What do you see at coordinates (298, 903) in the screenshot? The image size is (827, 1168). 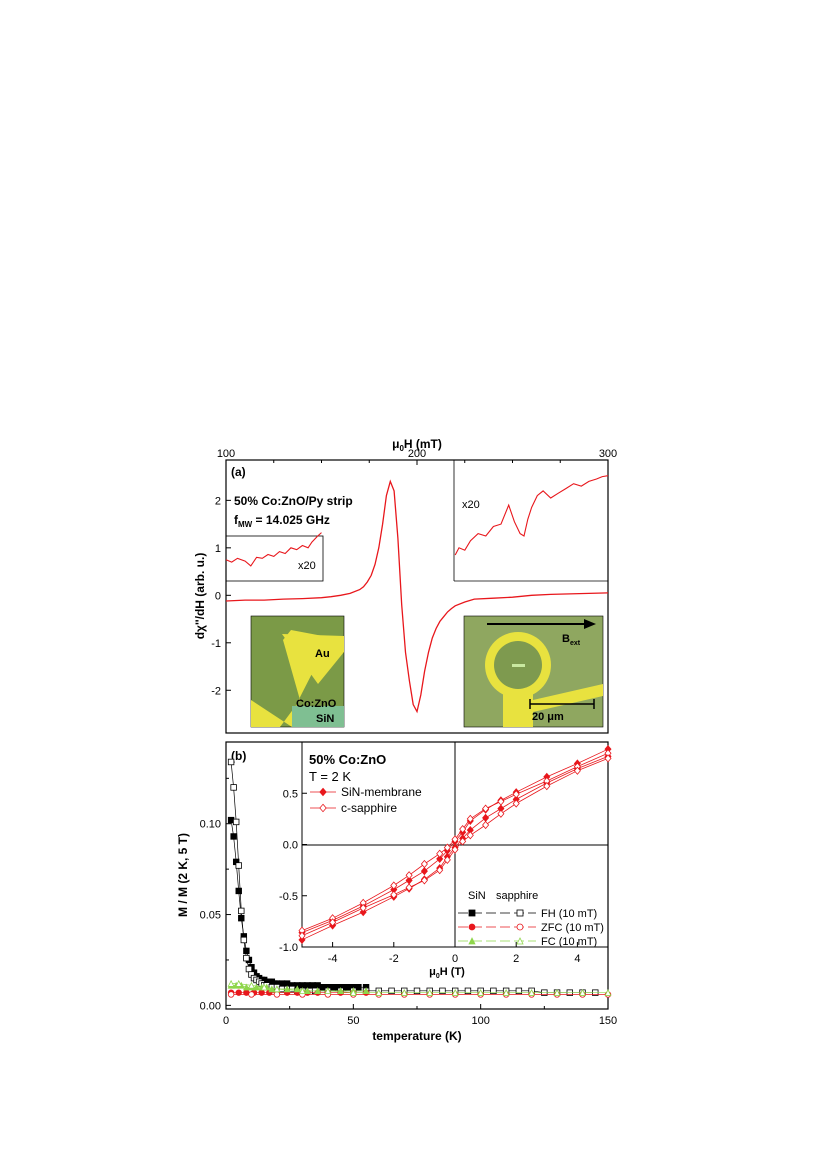 I see `series-fhmt-sin` at bounding box center [298, 903].